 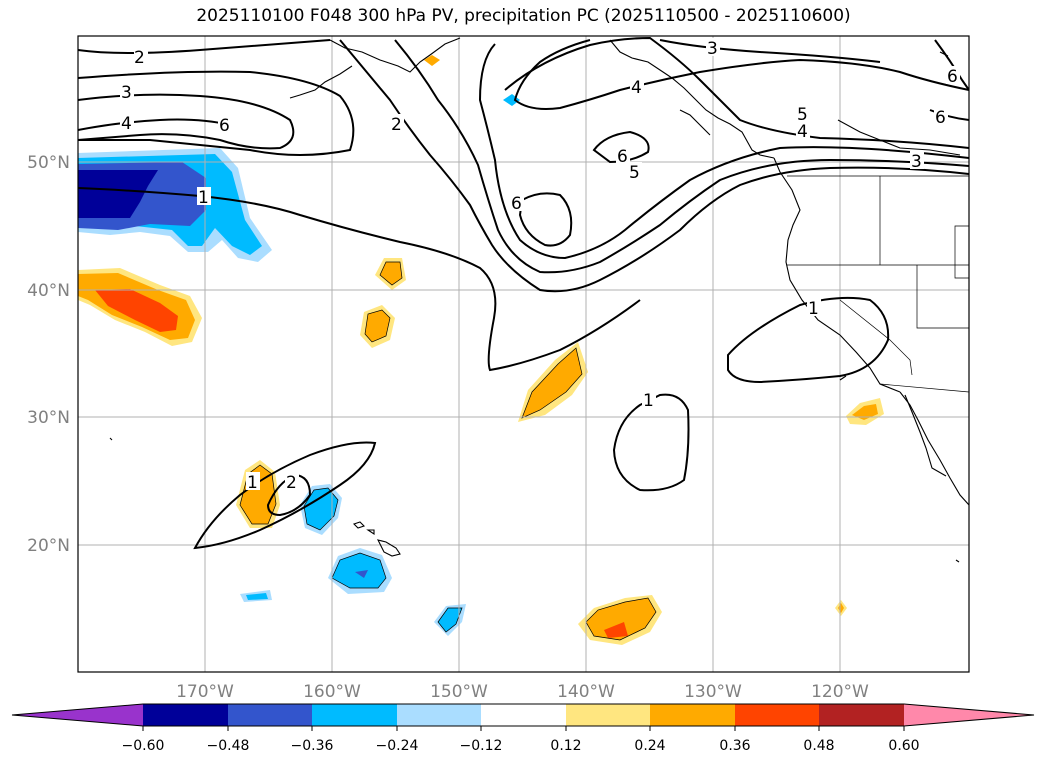 What do you see at coordinates (649, 746) in the screenshot?
I see `colorbar-label: 0.24` at bounding box center [649, 746].